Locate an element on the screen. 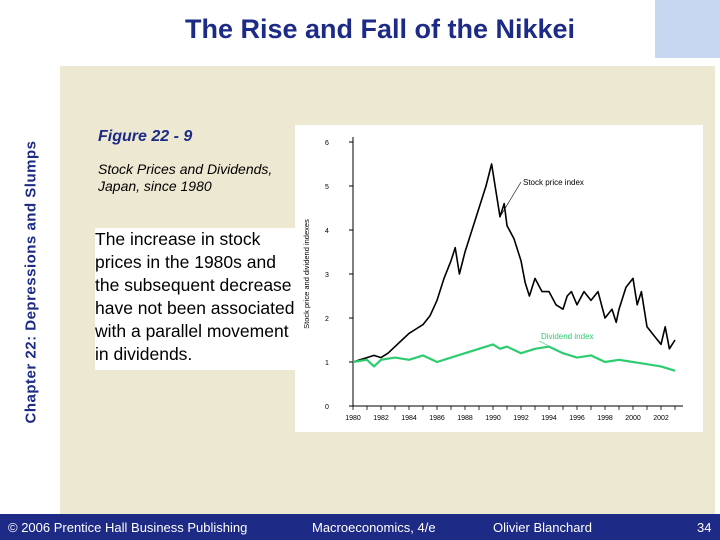 Image resolution: width=720 pixels, height=540 pixels. x-tick-label: 1984 is located at coordinates (409, 418).